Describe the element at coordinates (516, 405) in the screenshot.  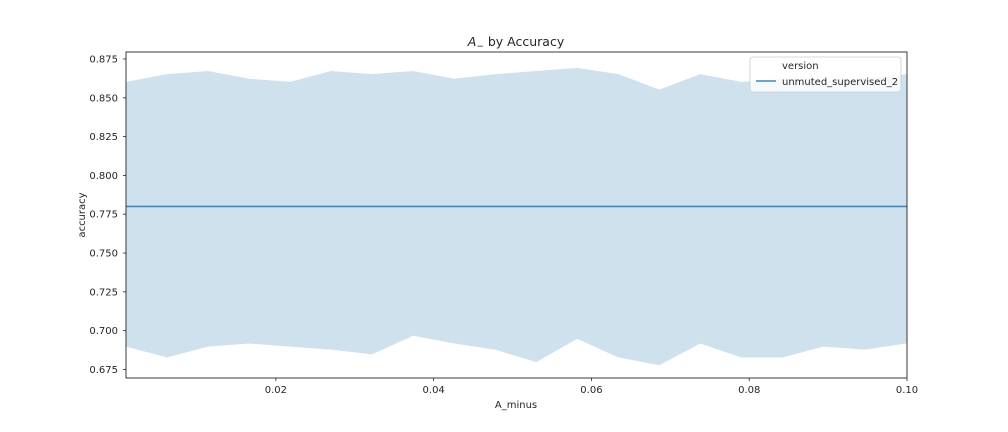
I see `x-axis-label: A_minus` at that location.